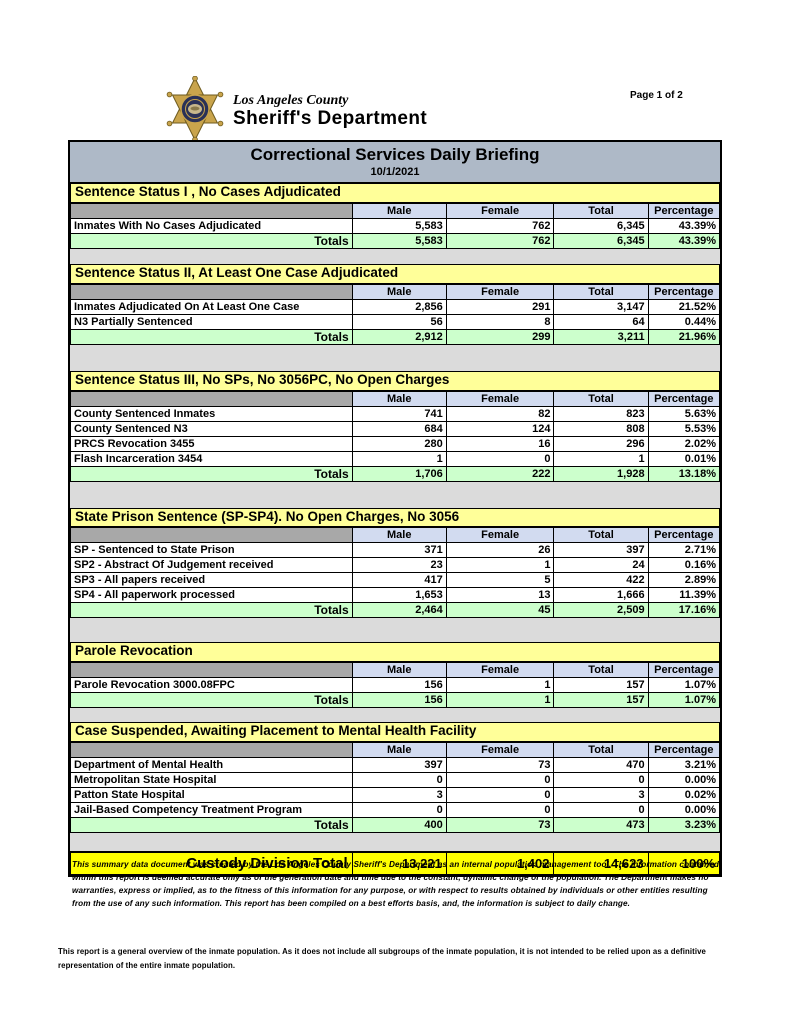 This screenshot has height=1024, width=791. What do you see at coordinates (601, 765) in the screenshot?
I see `row-total-value: 470` at bounding box center [601, 765].